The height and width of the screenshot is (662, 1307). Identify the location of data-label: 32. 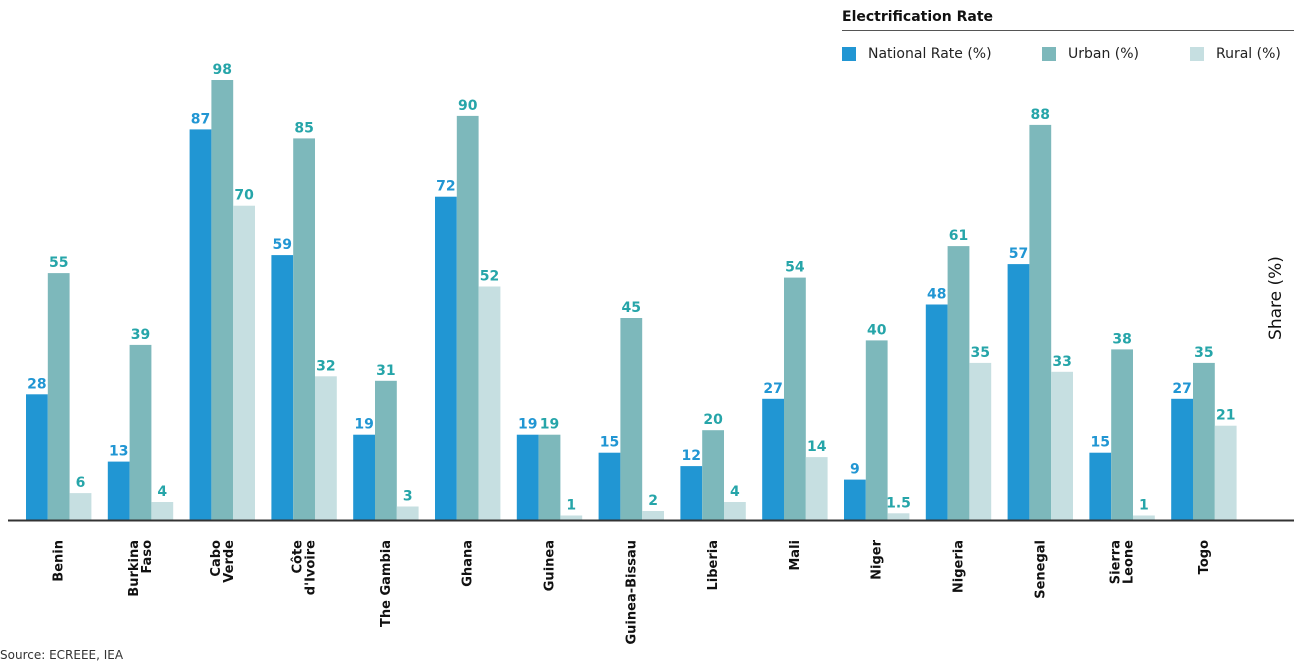
(325, 366).